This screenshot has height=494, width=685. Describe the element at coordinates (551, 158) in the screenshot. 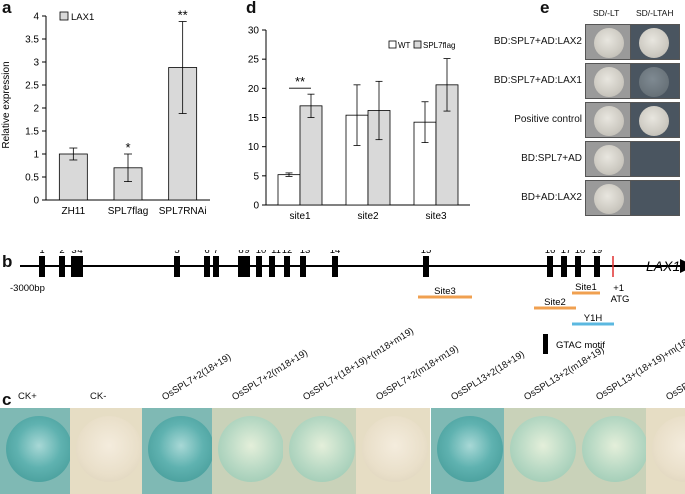

I see `plate-row-label: BD:SPL7+AD` at that location.